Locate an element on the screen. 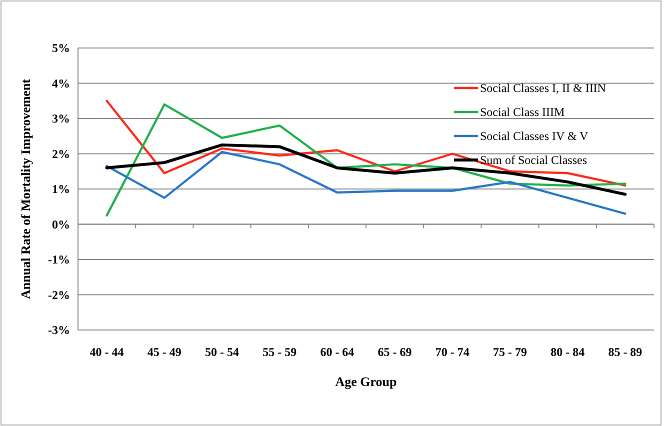  y-tick-label: 2% is located at coordinates (61, 153).